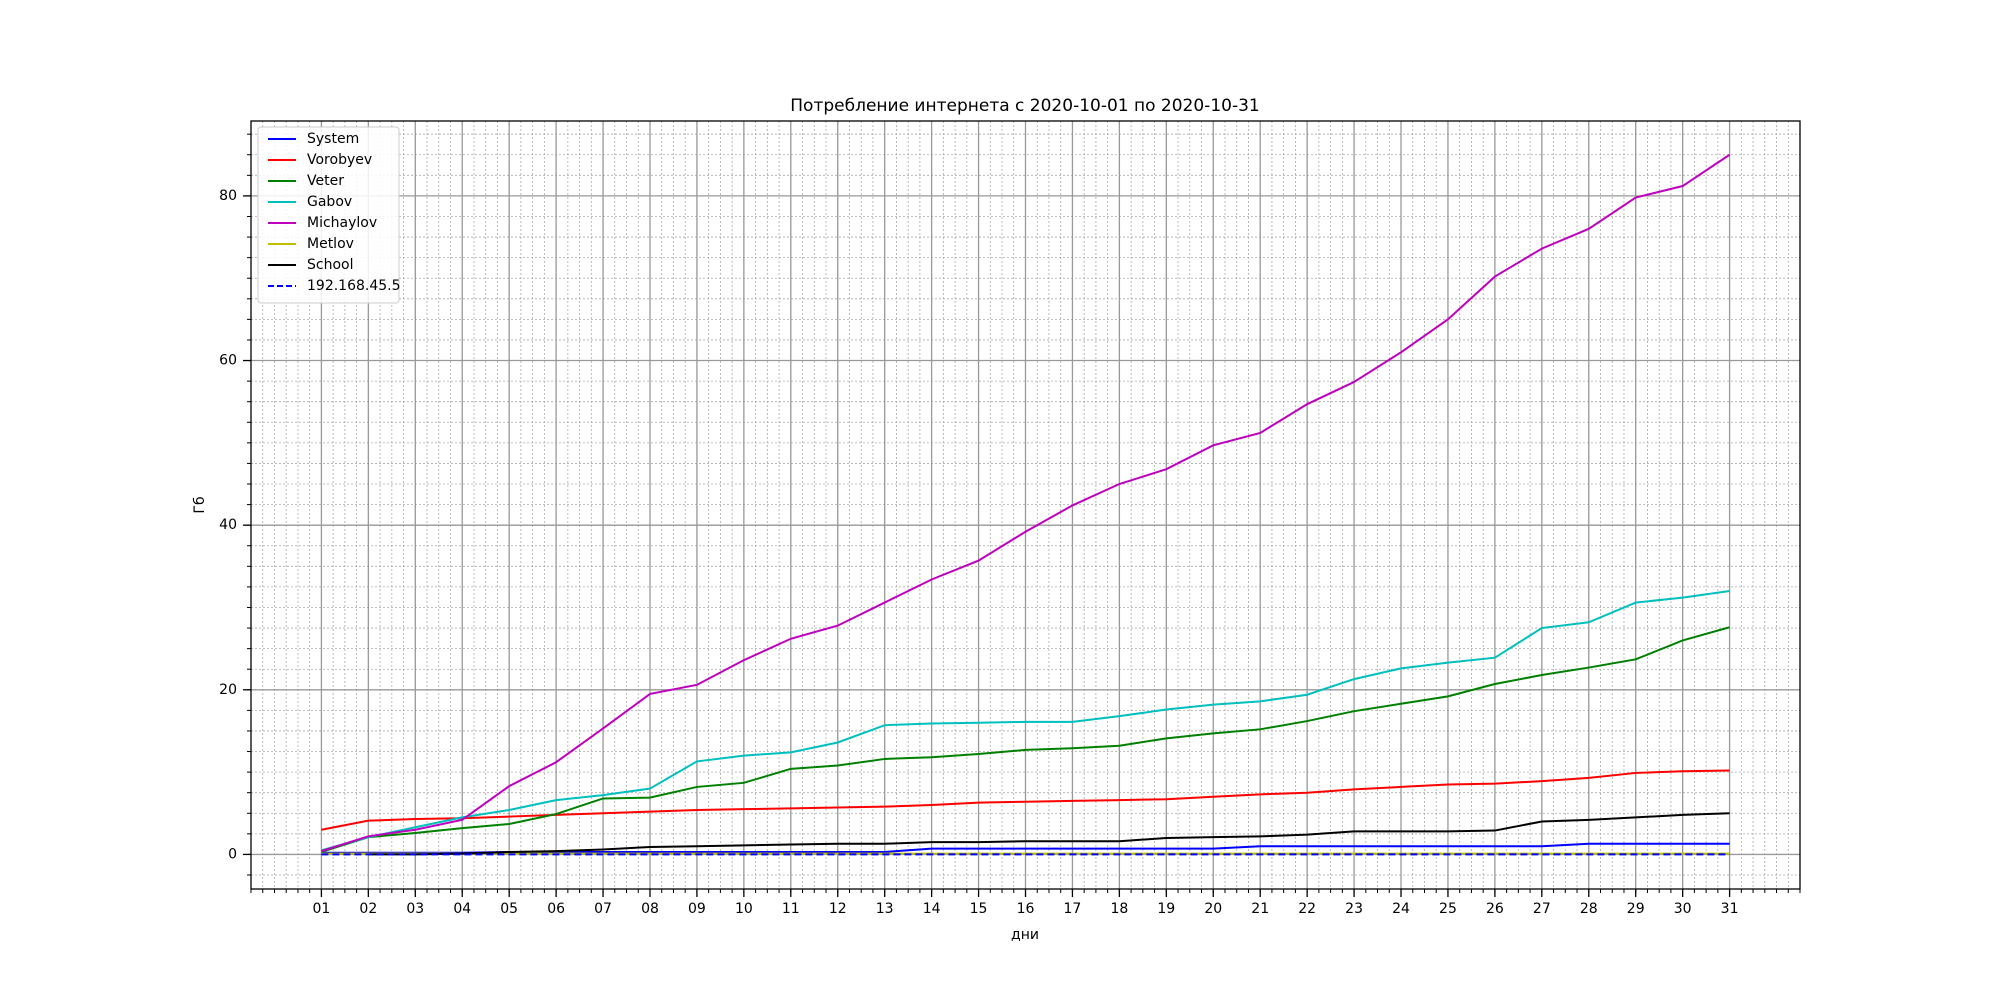  Describe the element at coordinates (415, 909) in the screenshot. I see `x-tick-label: 03` at that location.